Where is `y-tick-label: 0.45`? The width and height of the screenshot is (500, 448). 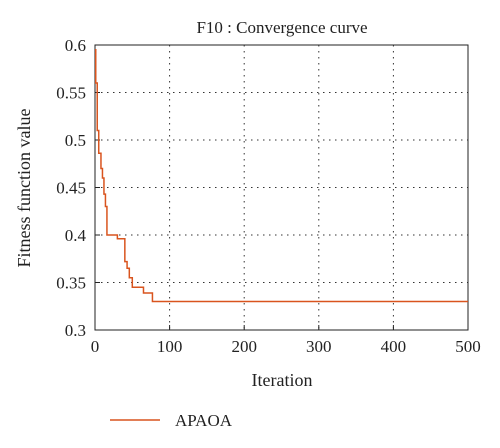 y-tick-label: 0.45 is located at coordinates (71, 188).